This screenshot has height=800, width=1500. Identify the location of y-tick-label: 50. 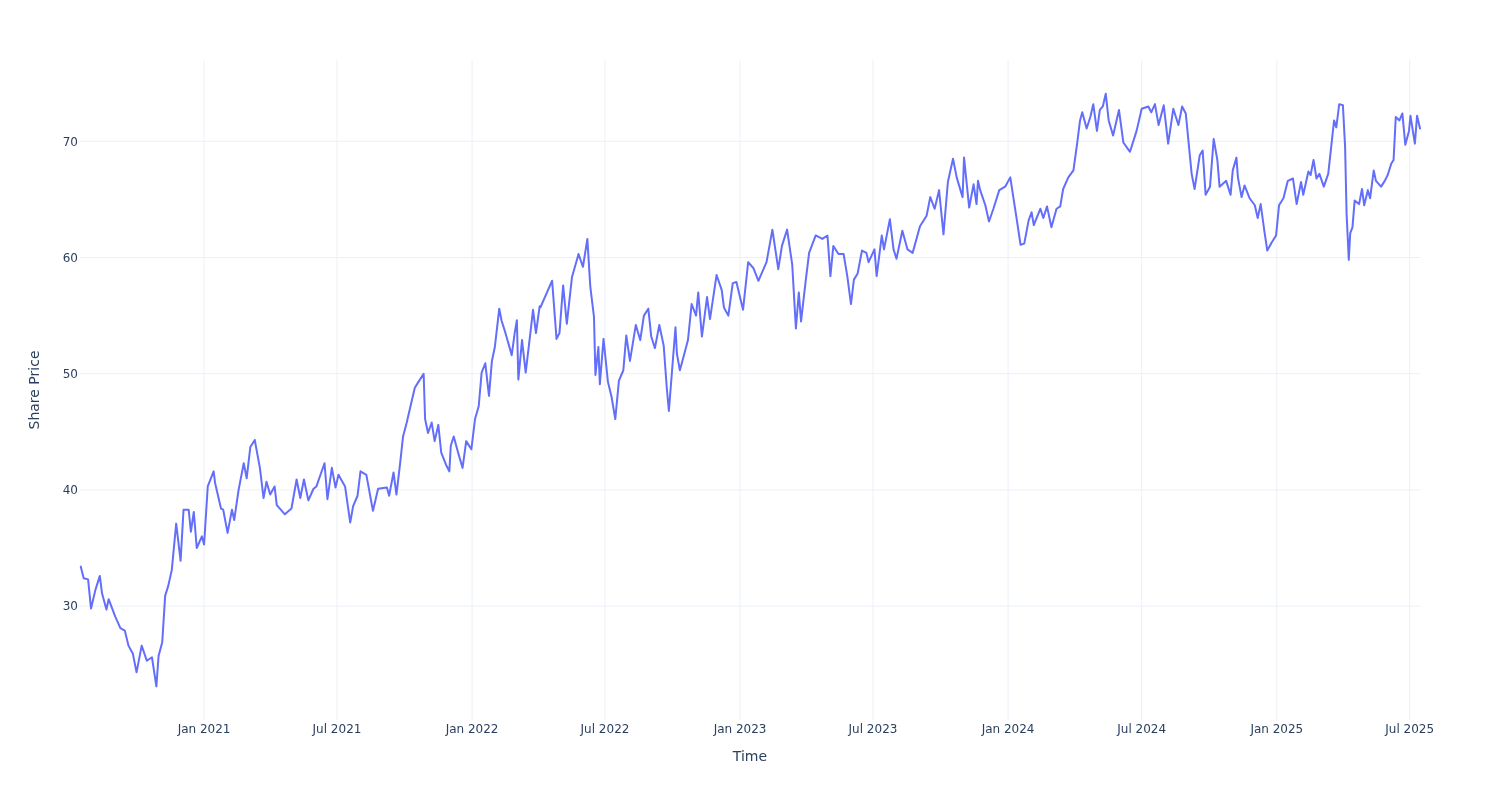
(70, 373).